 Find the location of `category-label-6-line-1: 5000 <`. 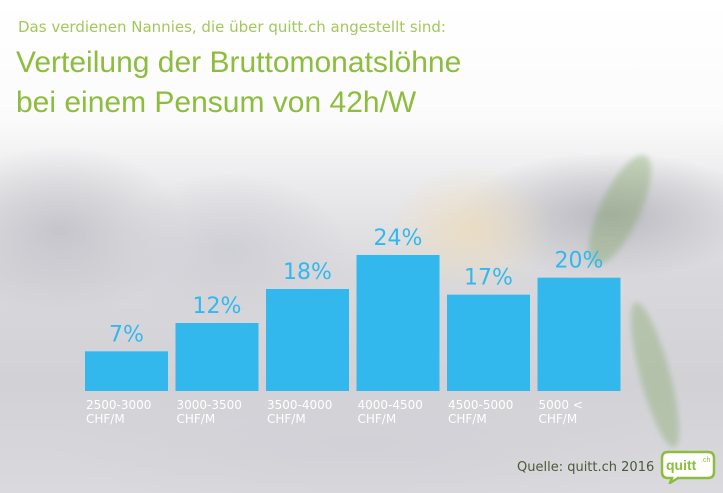

category-label-6-line-1: 5000 < is located at coordinates (561, 405).